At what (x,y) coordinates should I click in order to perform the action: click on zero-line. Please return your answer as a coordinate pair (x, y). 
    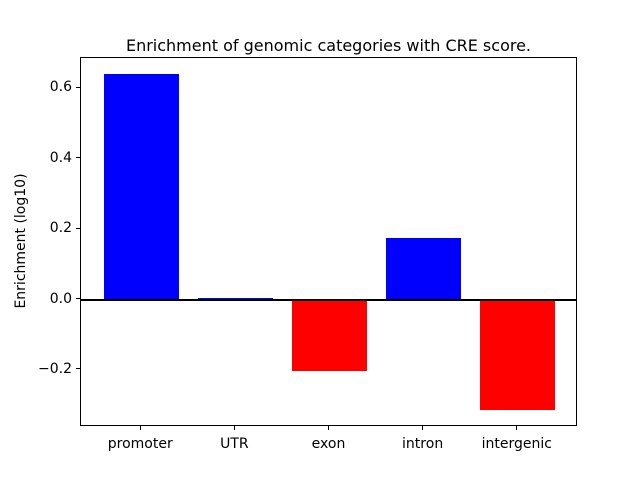
    Looking at the image, I should click on (328, 299).